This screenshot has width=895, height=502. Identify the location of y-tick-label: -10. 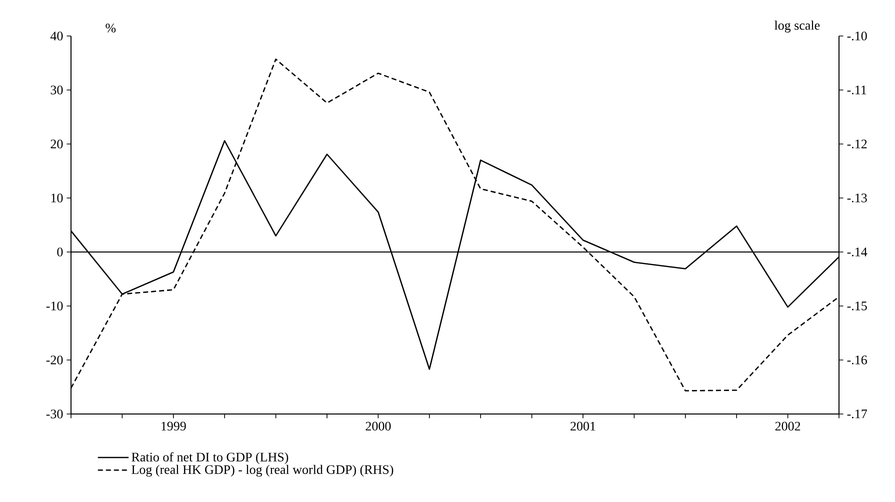
(54, 306).